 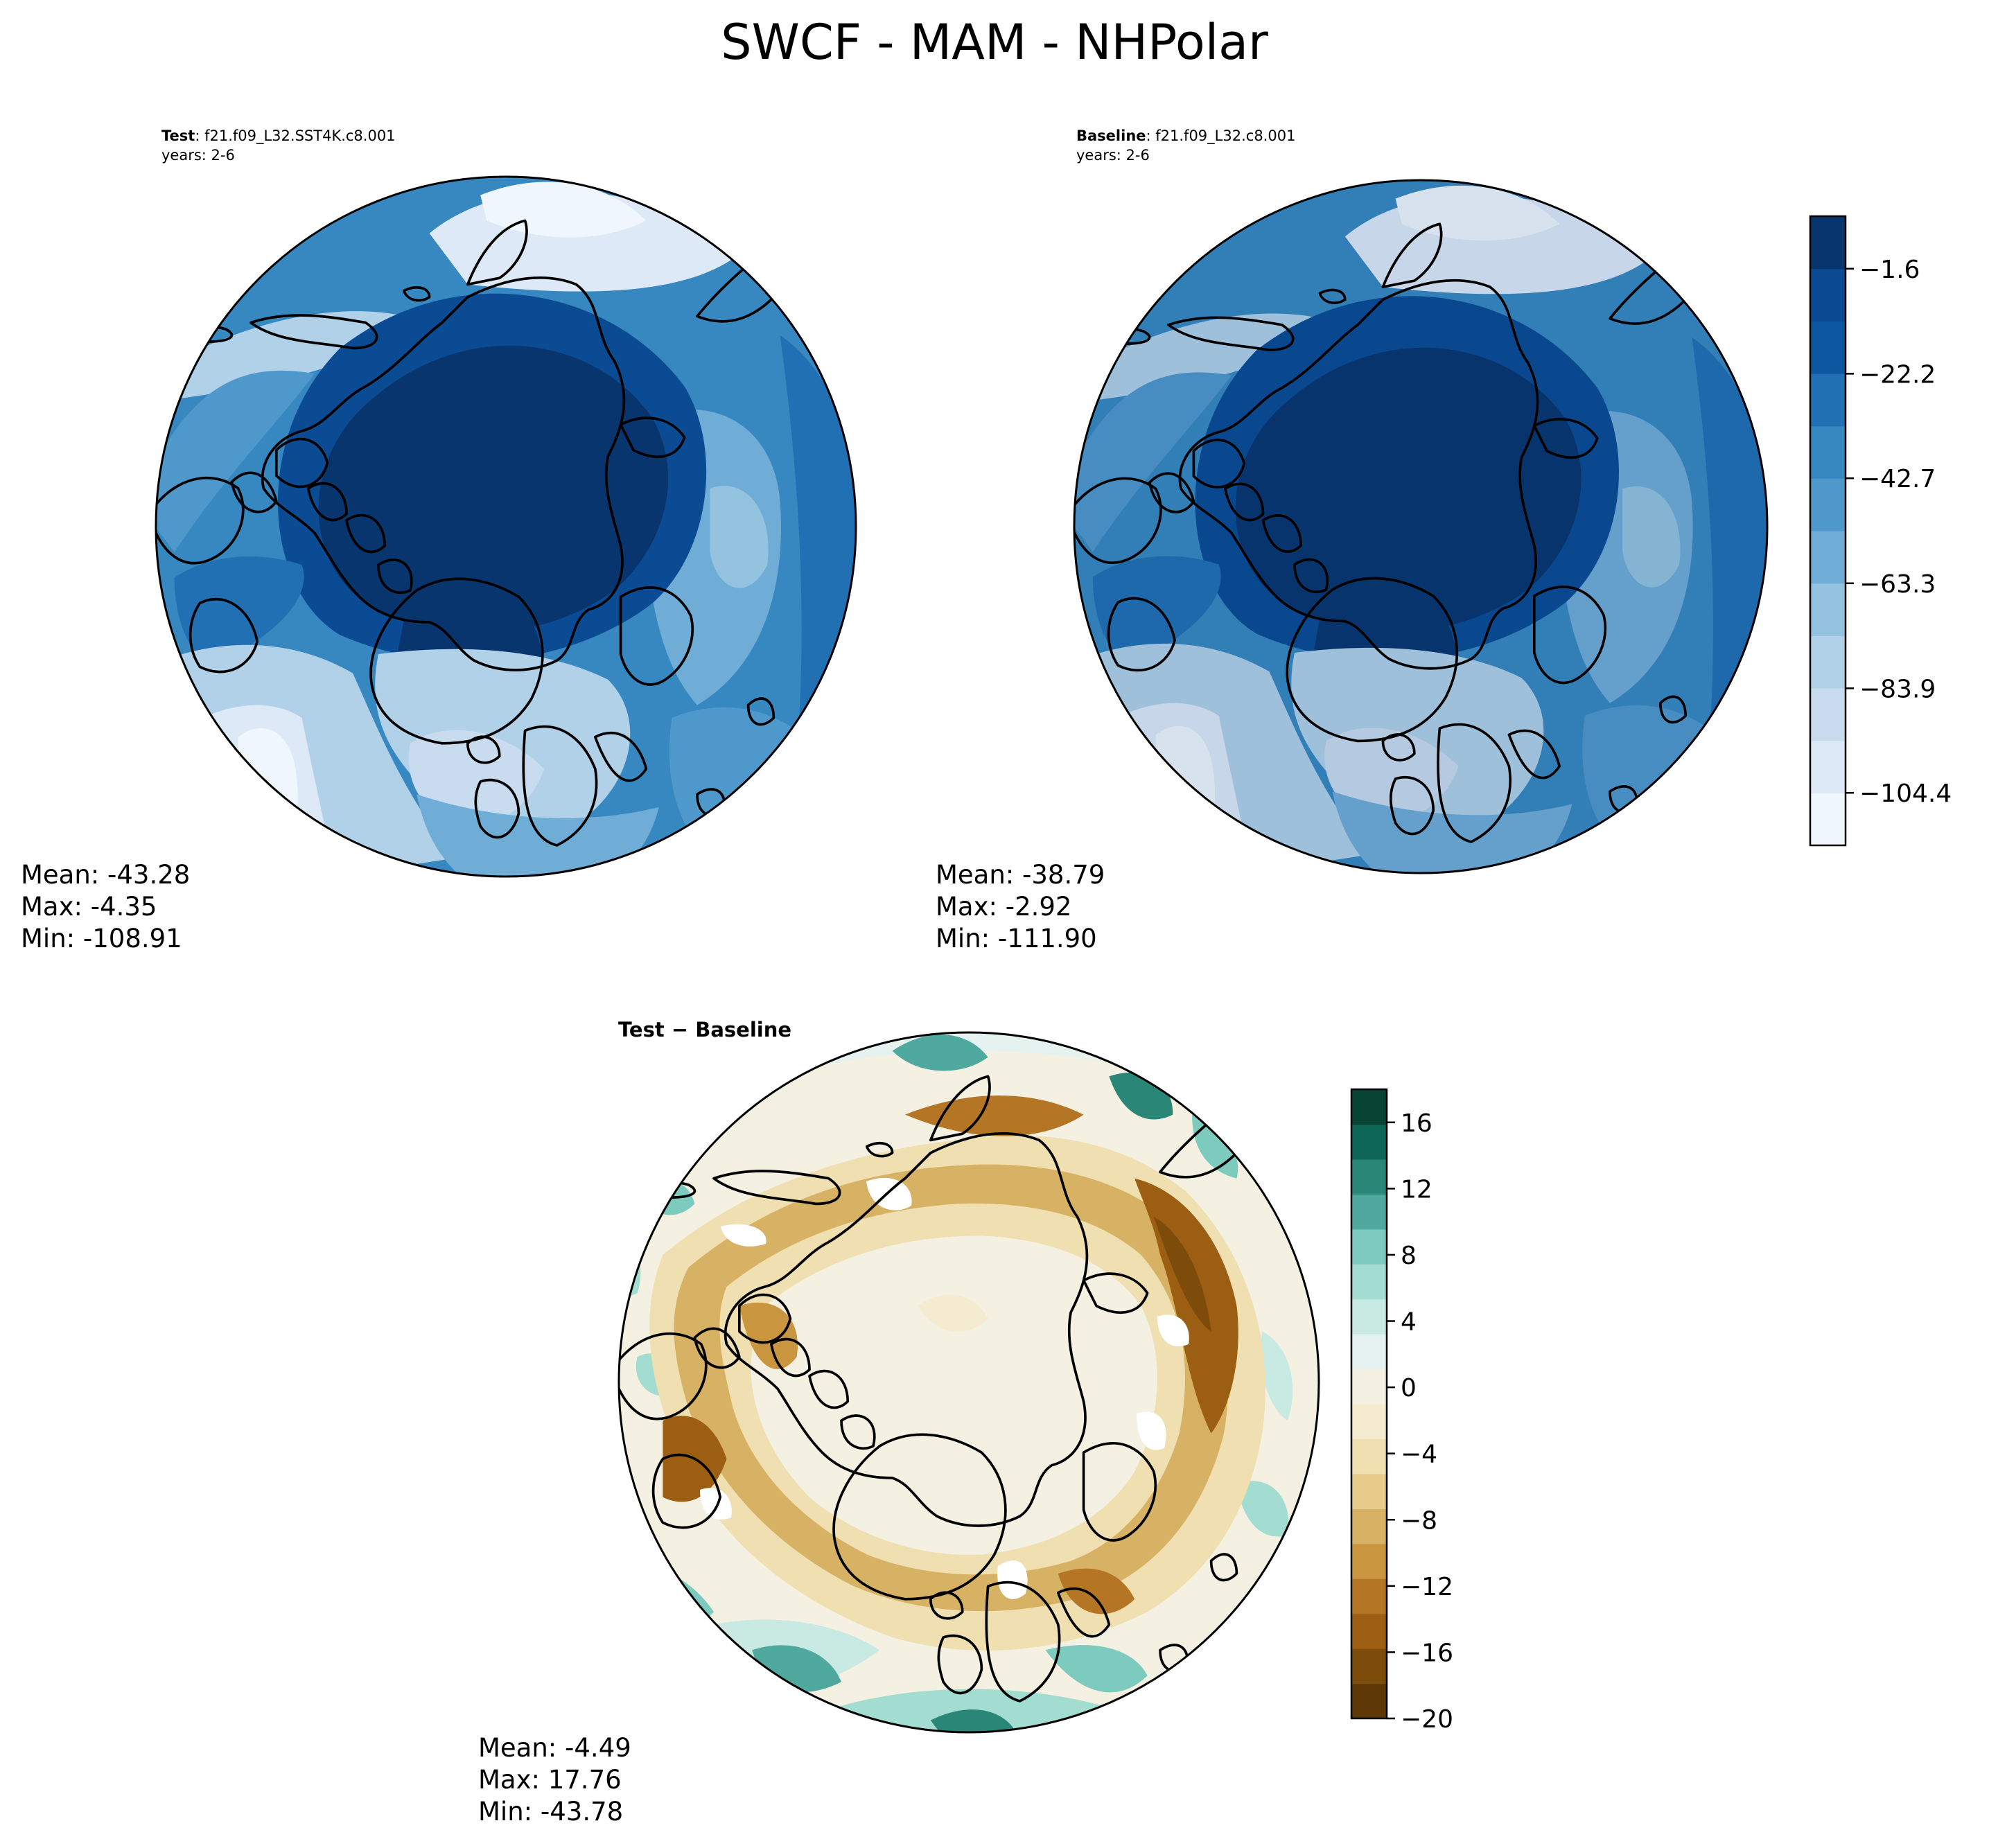 I want to click on colorbar-top: −1.6 −22.2 −42.7 −63.3 −83.9 −104.4, so click(x=1880, y=531).